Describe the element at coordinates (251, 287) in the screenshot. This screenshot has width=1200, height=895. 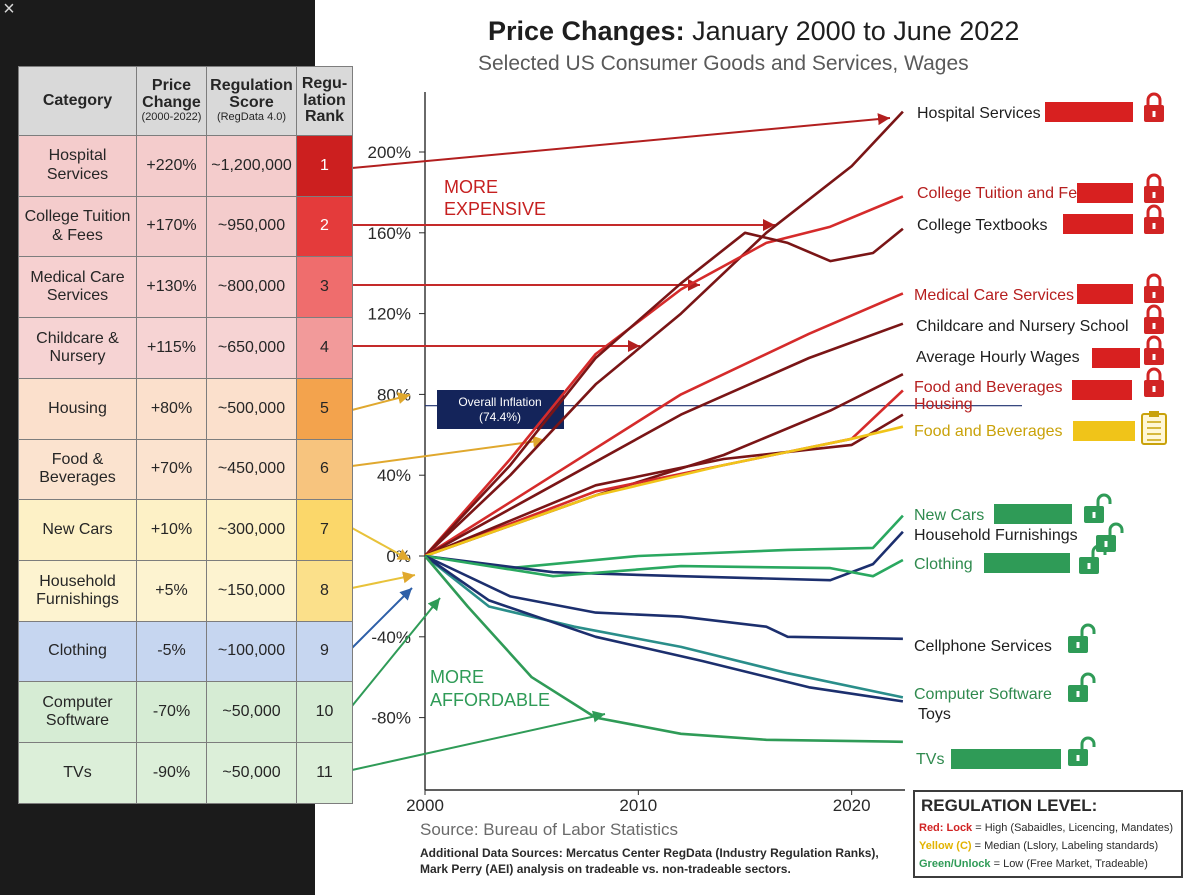
I see `regulation-score-cell: ~800,000` at that location.